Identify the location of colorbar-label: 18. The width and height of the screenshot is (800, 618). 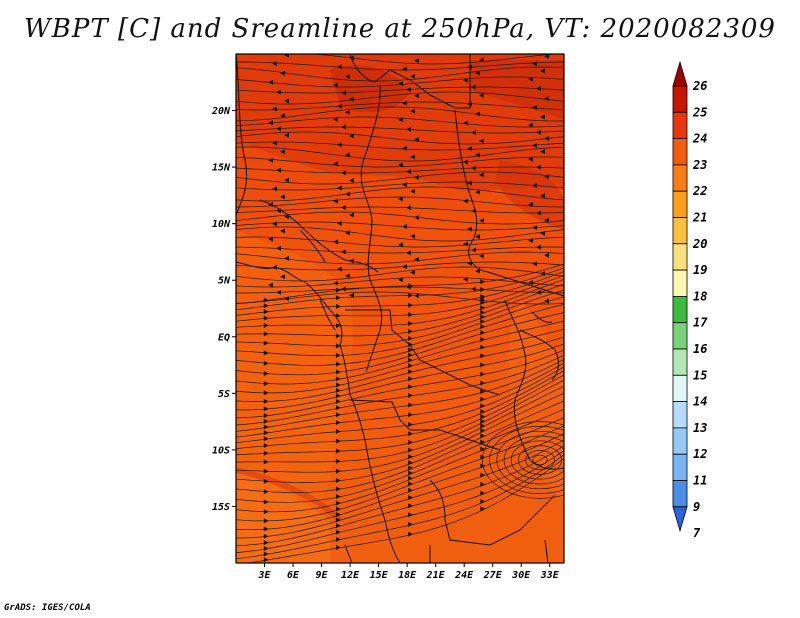
(700, 296).